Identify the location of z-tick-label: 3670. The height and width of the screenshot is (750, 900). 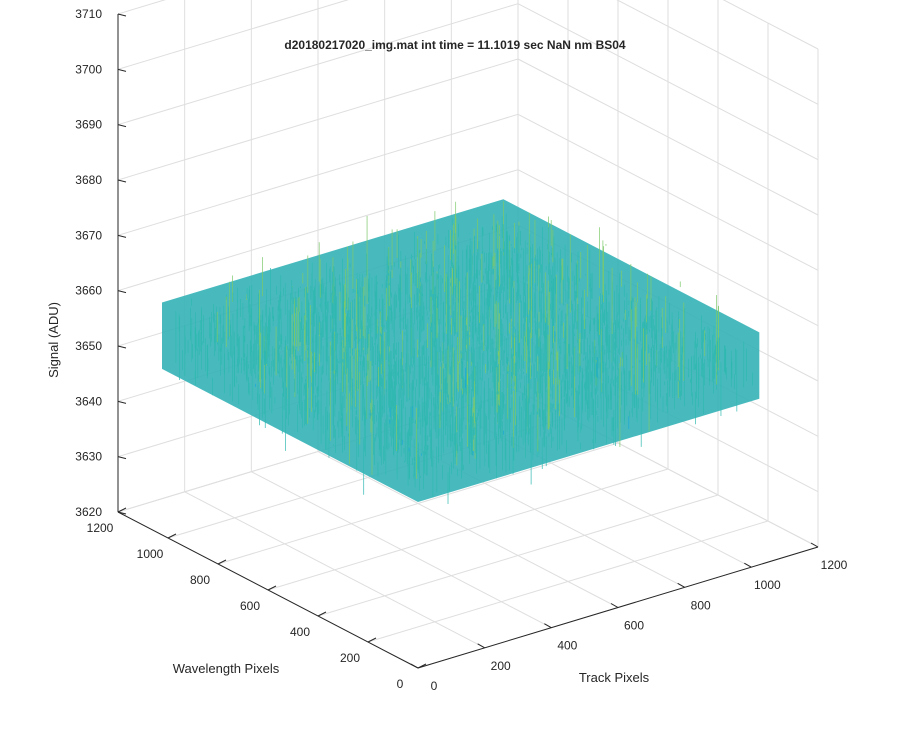
(88, 235).